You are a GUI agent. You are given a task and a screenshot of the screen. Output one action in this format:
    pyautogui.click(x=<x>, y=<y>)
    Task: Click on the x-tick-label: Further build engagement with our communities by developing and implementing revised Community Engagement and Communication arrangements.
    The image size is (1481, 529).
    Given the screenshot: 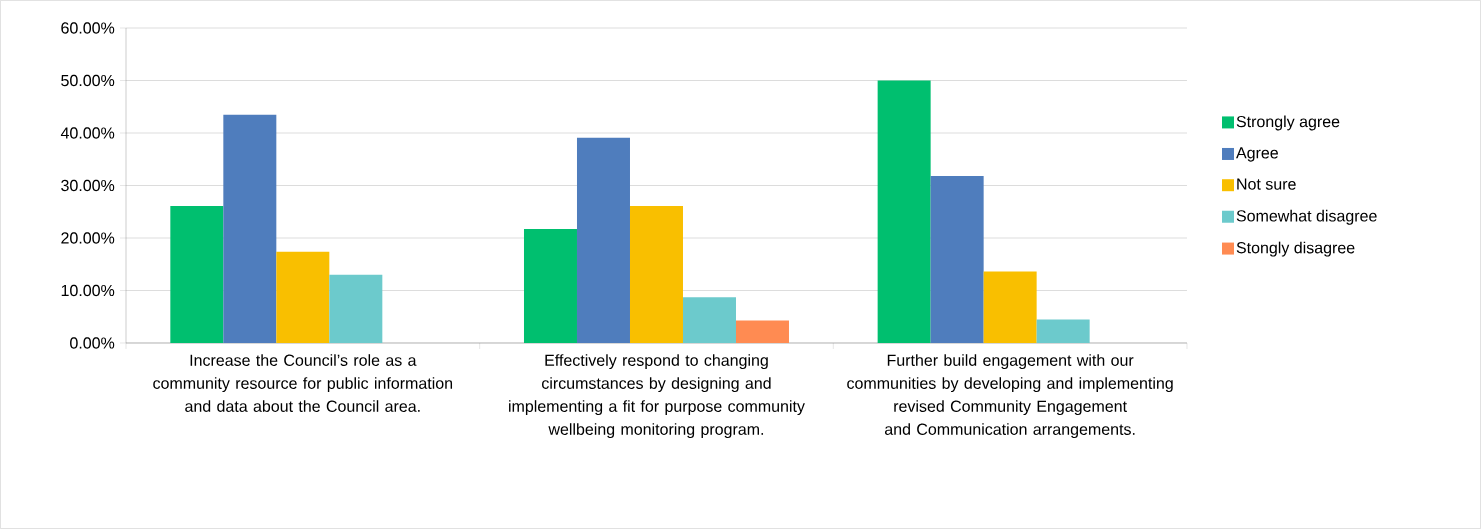 What is the action you would take?
    pyautogui.click(x=1010, y=396)
    